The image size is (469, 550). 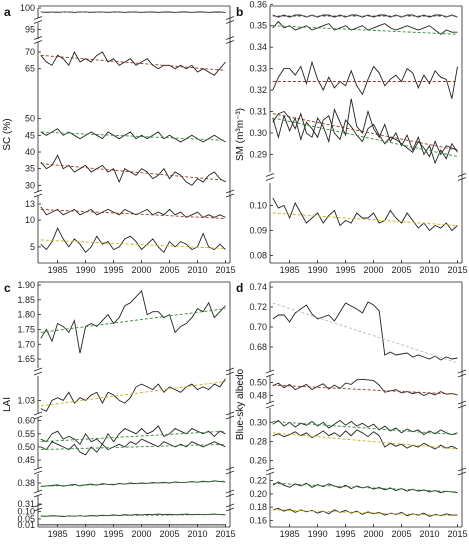 What do you see at coordinates (7, 12) in the screenshot?
I see `panel-letter-a: a` at bounding box center [7, 12].